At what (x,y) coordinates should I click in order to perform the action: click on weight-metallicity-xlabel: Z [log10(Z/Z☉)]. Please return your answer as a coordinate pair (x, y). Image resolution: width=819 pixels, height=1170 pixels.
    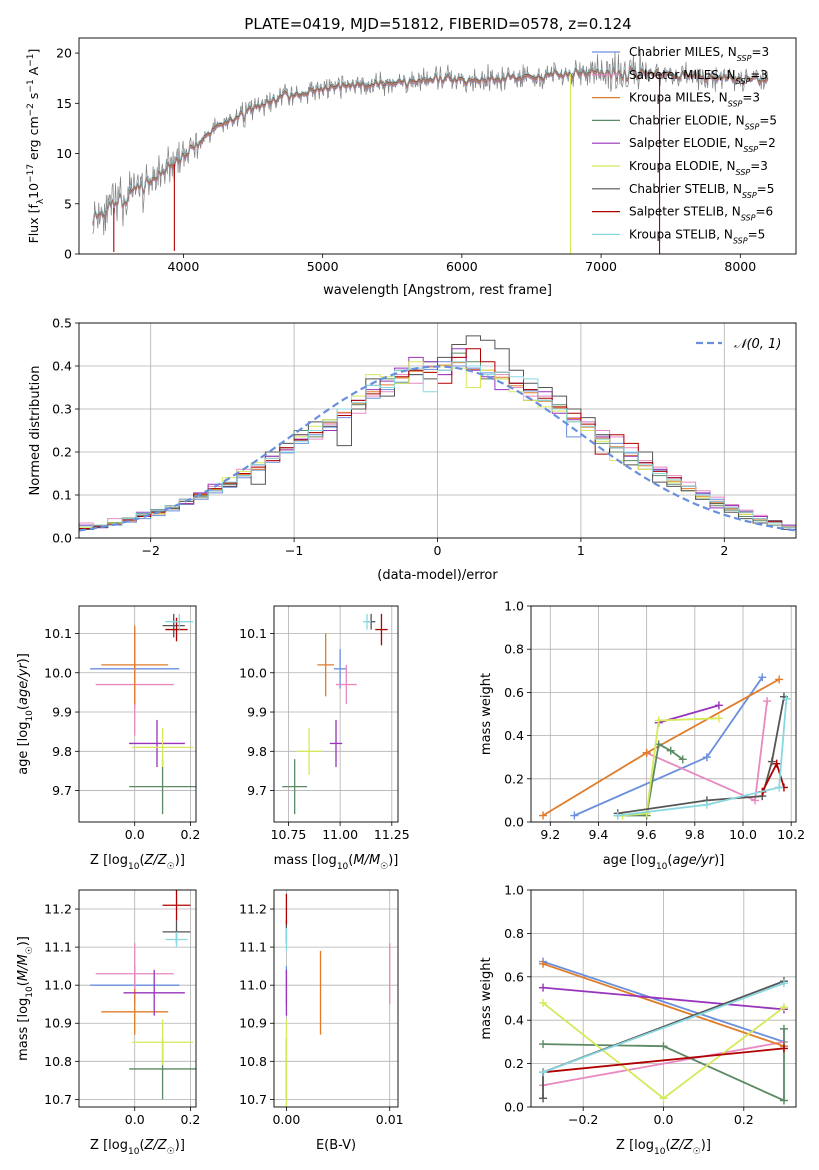
    Looking at the image, I should click on (663, 1147).